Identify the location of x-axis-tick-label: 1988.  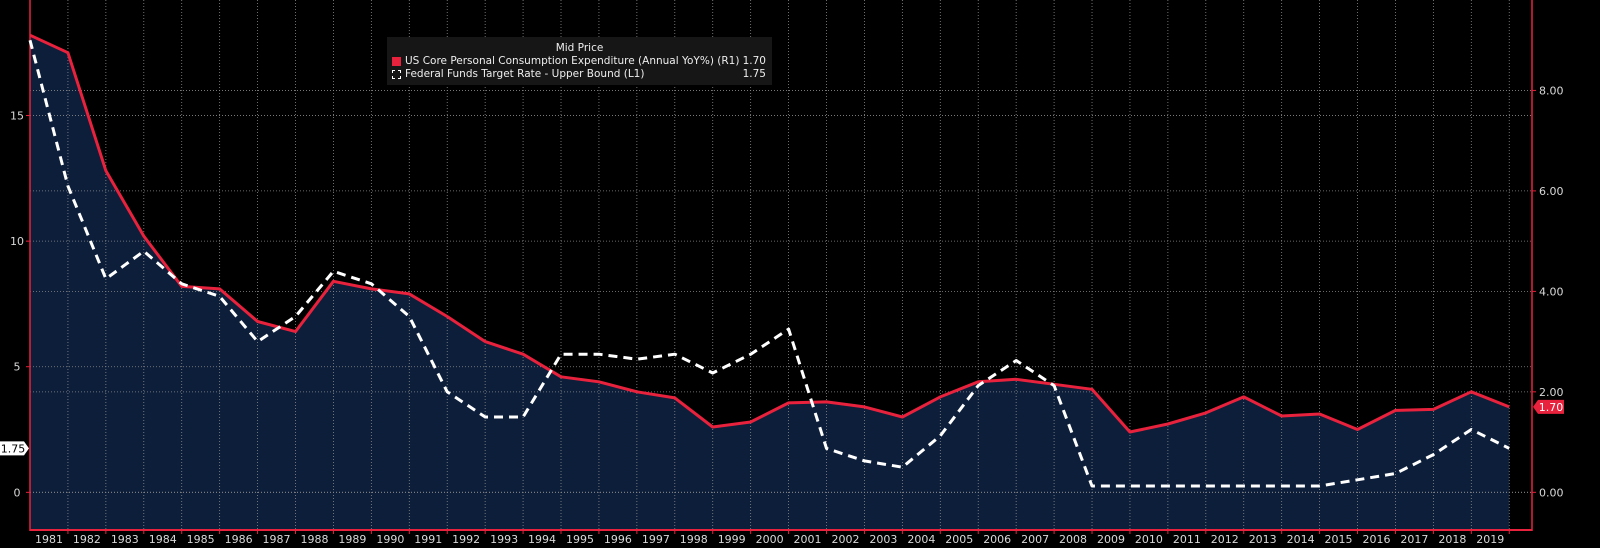
(314, 539).